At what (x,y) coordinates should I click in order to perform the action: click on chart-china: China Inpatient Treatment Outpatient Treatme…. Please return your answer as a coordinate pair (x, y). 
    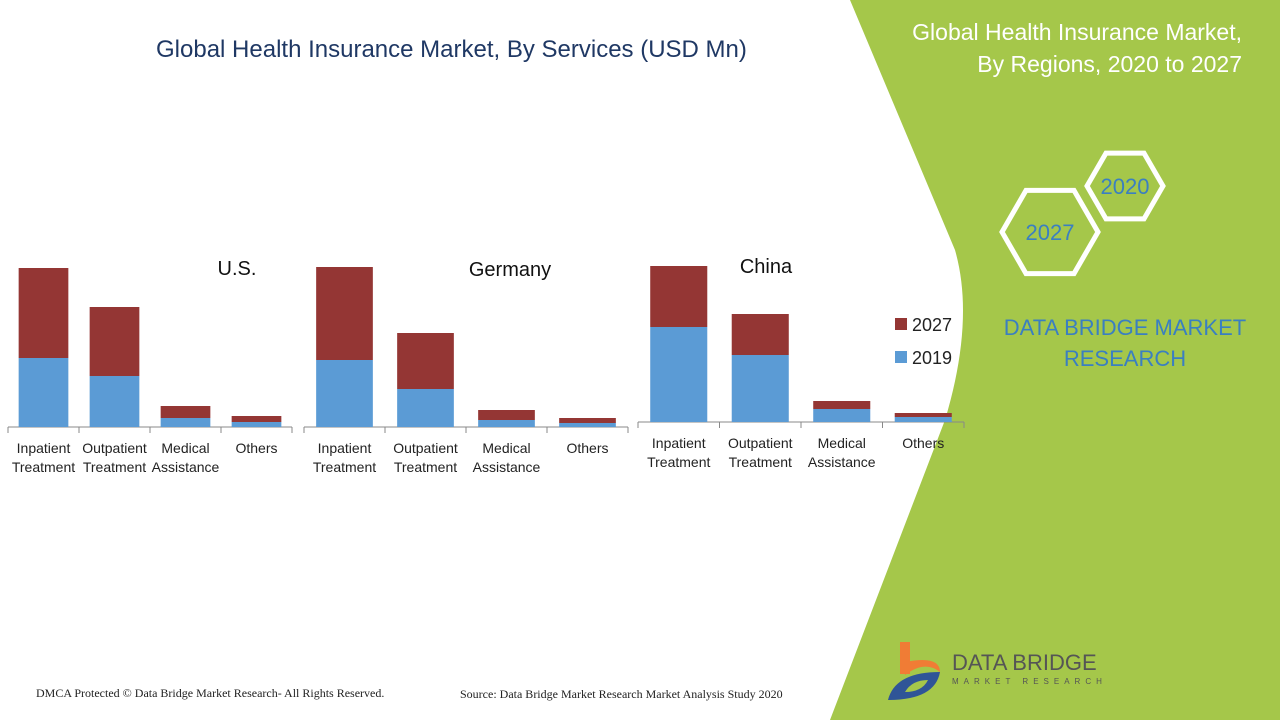
    Looking at the image, I should click on (801, 363).